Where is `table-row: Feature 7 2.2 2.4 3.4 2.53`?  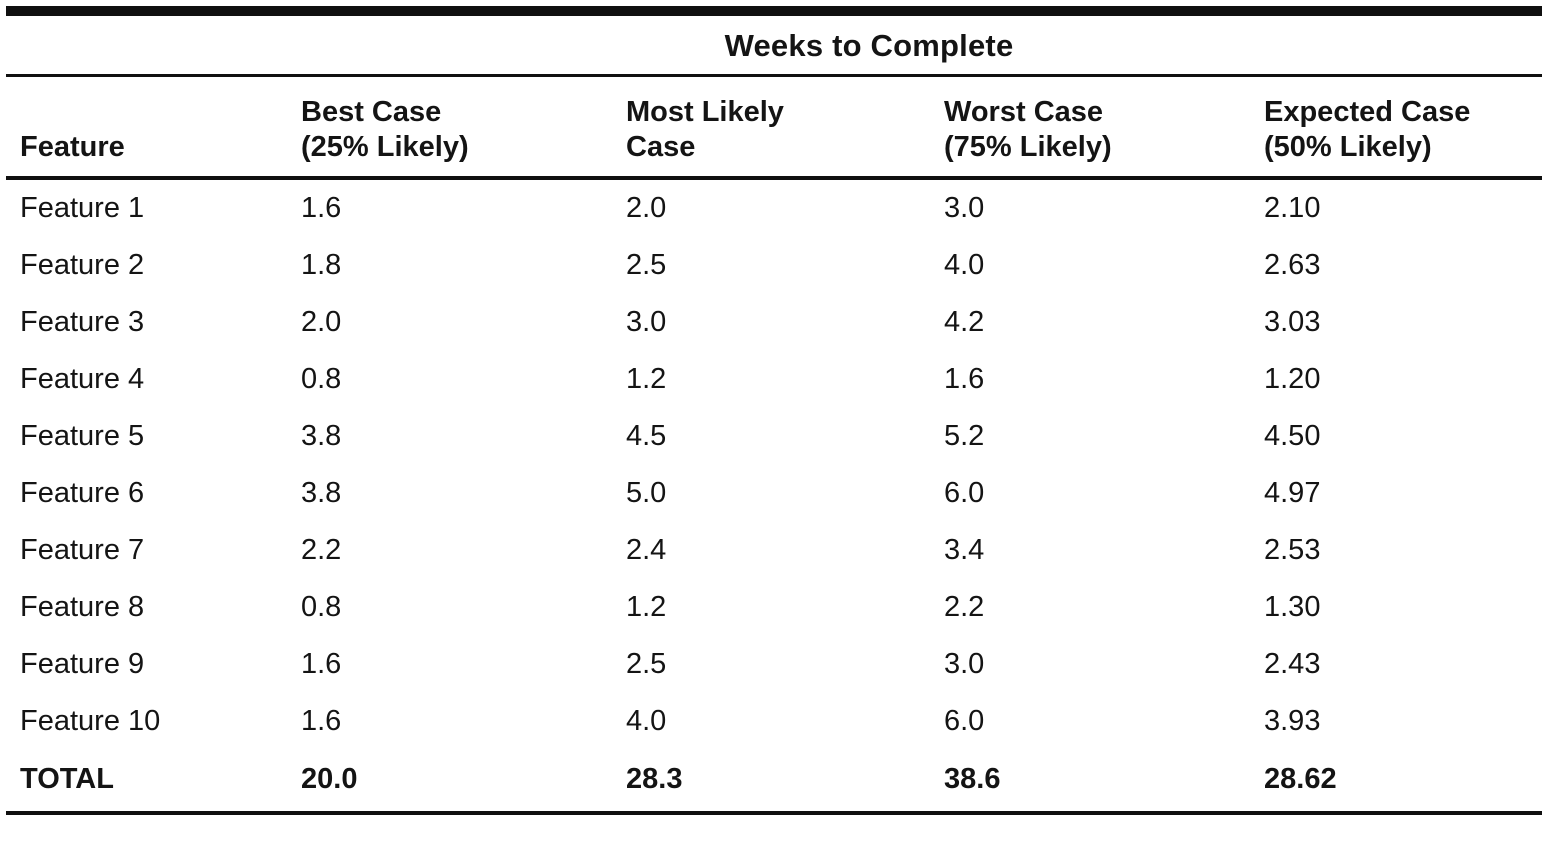
table-row: Feature 7 2.2 2.4 3.4 2.53 is located at coordinates (774, 550).